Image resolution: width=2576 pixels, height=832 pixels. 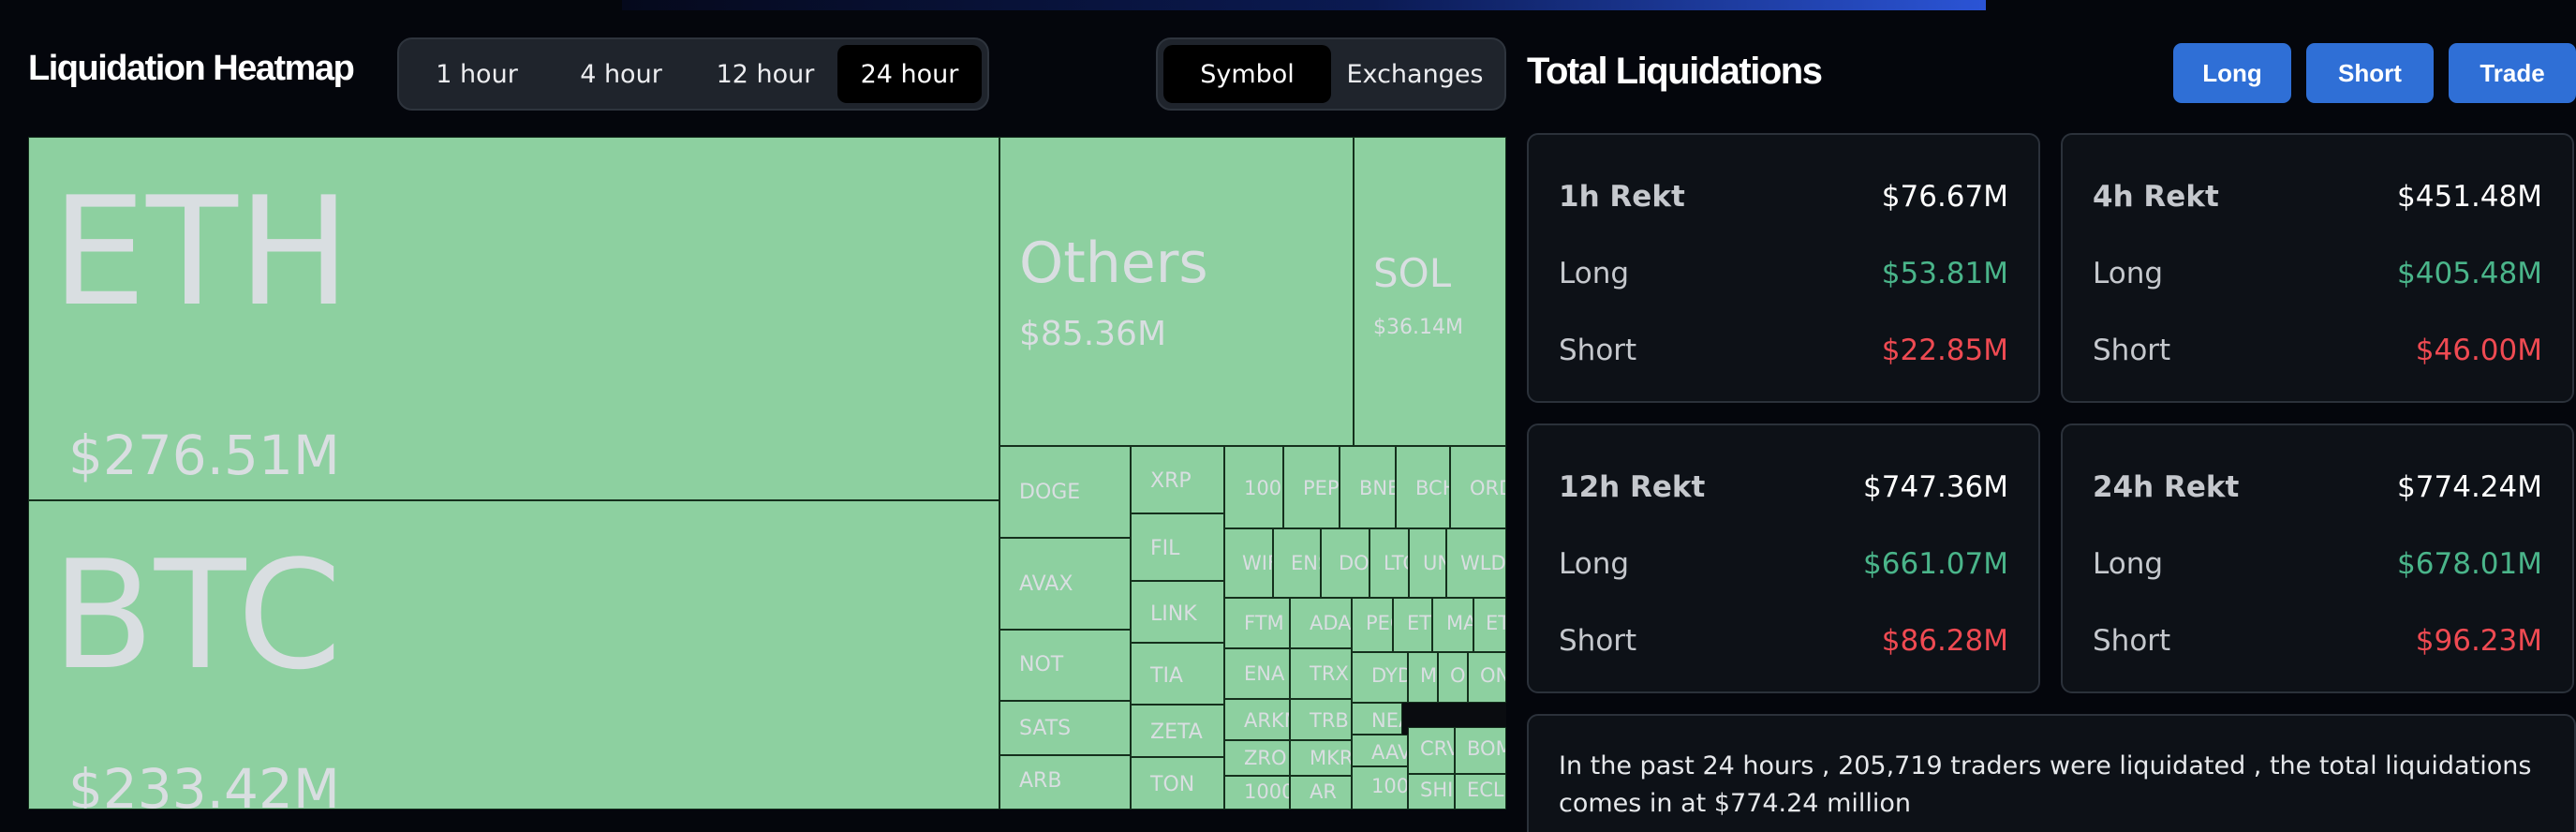 What do you see at coordinates (1247, 74) in the screenshot?
I see `symbol-mode-button: Symbol` at bounding box center [1247, 74].